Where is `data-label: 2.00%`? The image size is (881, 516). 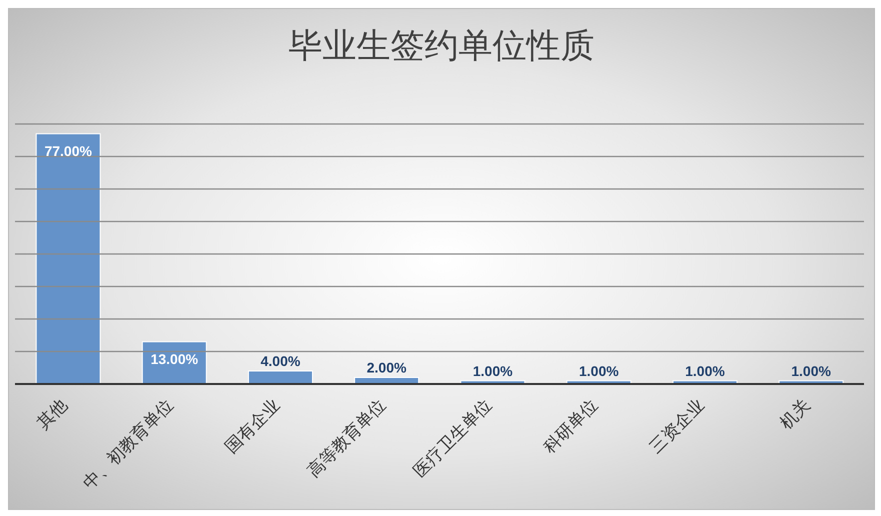
data-label: 2.00% is located at coordinates (386, 368).